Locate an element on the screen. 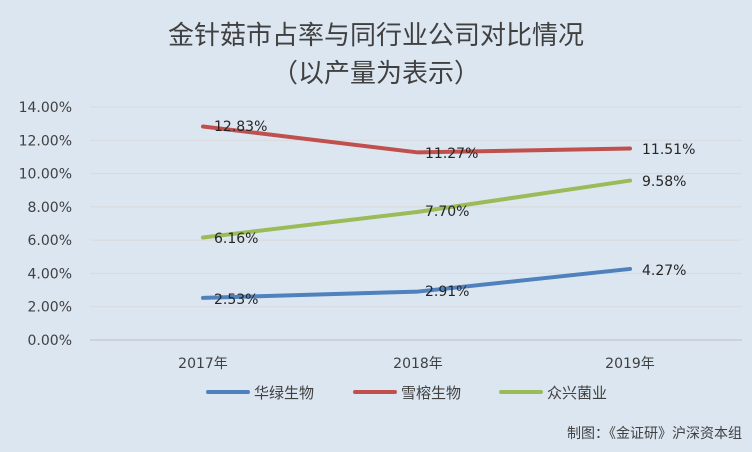 The height and width of the screenshot is (452, 752). x-tick-label: 2018年 is located at coordinates (418, 364).